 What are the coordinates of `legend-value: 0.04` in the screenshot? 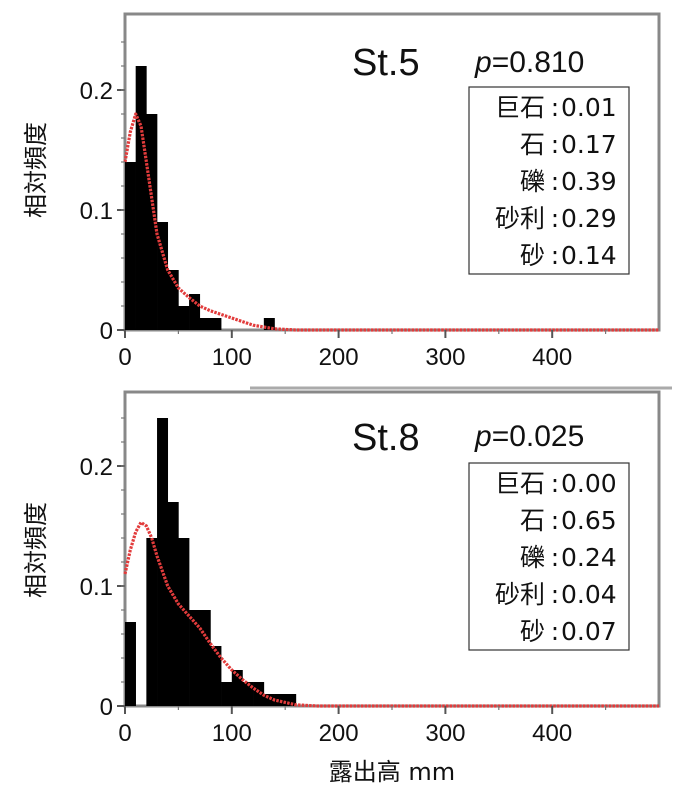 It's located at (589, 594).